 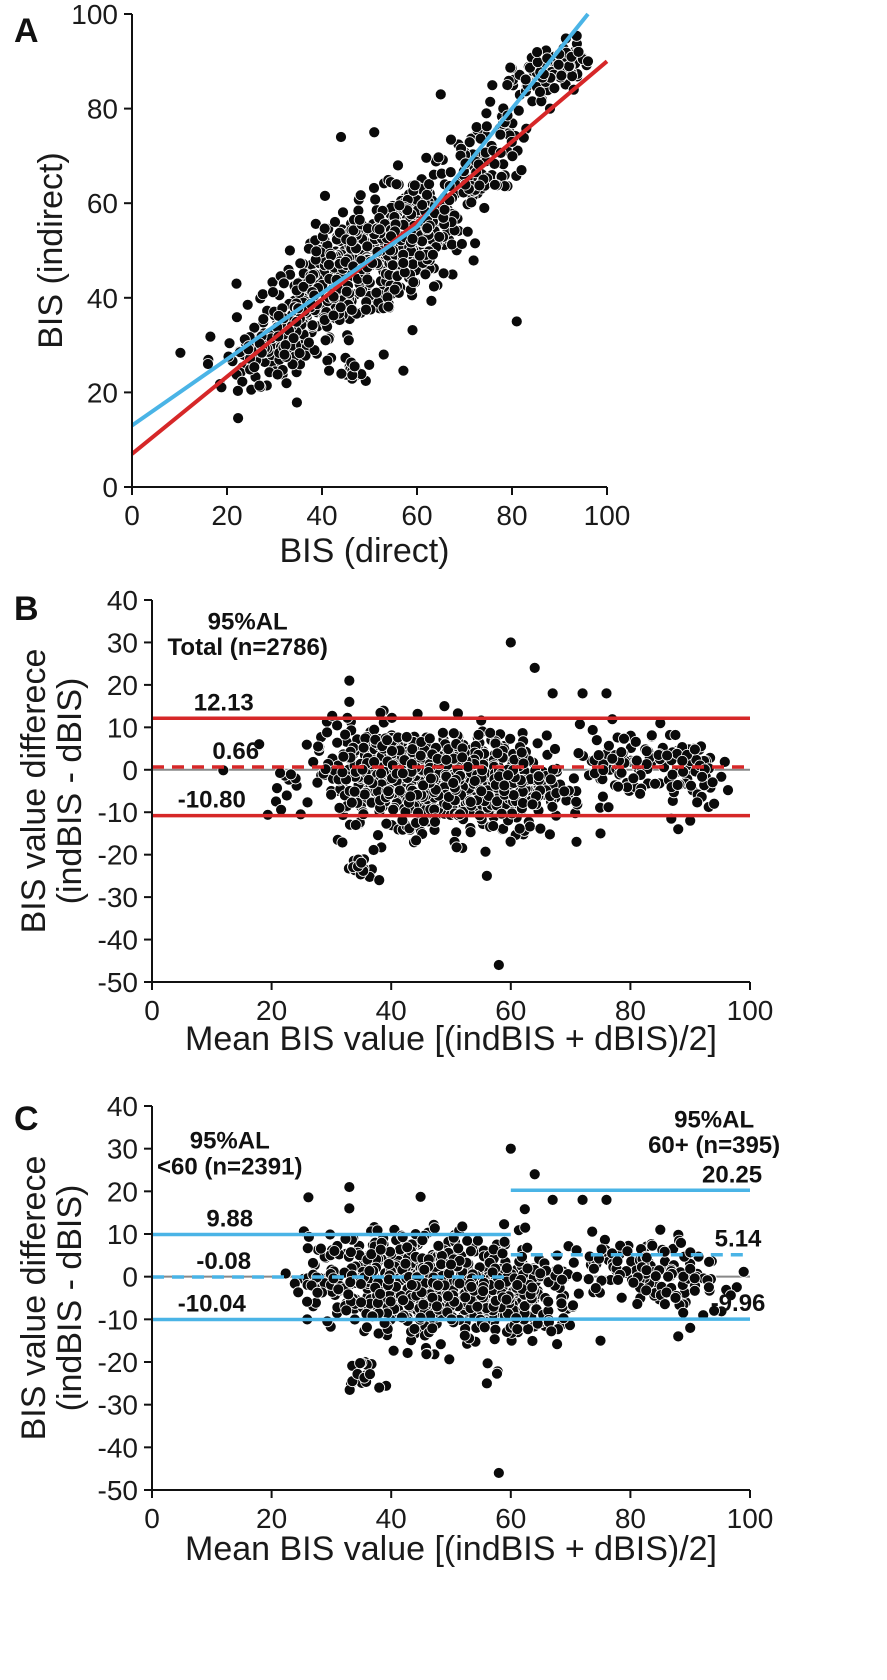 What do you see at coordinates (122, 600) in the screenshot?
I see `y-tick-label: 40` at bounding box center [122, 600].